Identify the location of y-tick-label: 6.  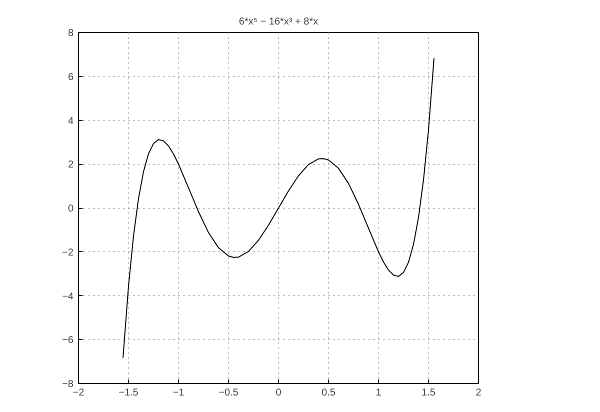
(71, 77).